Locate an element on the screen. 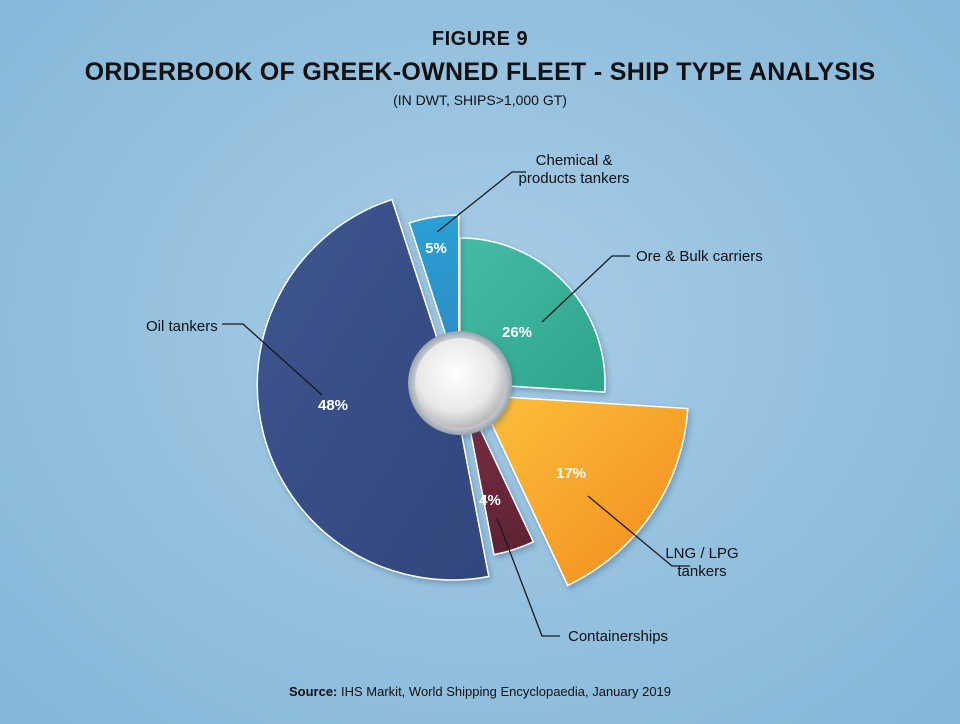  data-label: 4% is located at coordinates (490, 500).